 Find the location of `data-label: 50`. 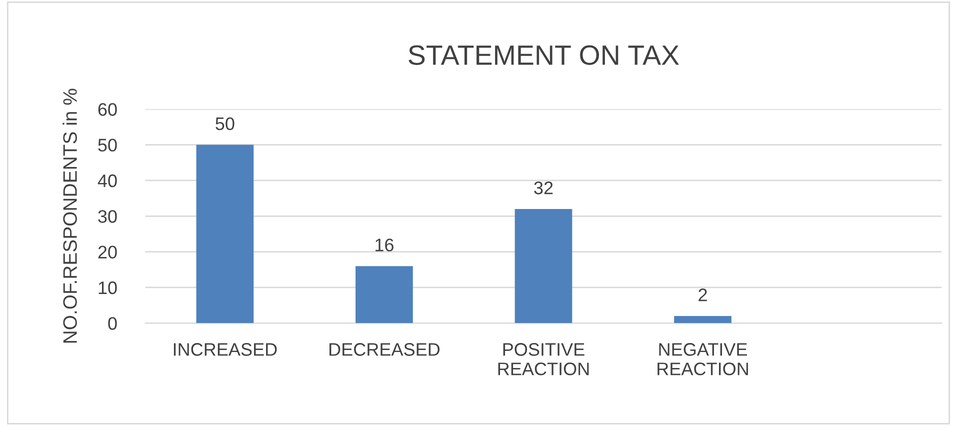

data-label: 50 is located at coordinates (225, 123).